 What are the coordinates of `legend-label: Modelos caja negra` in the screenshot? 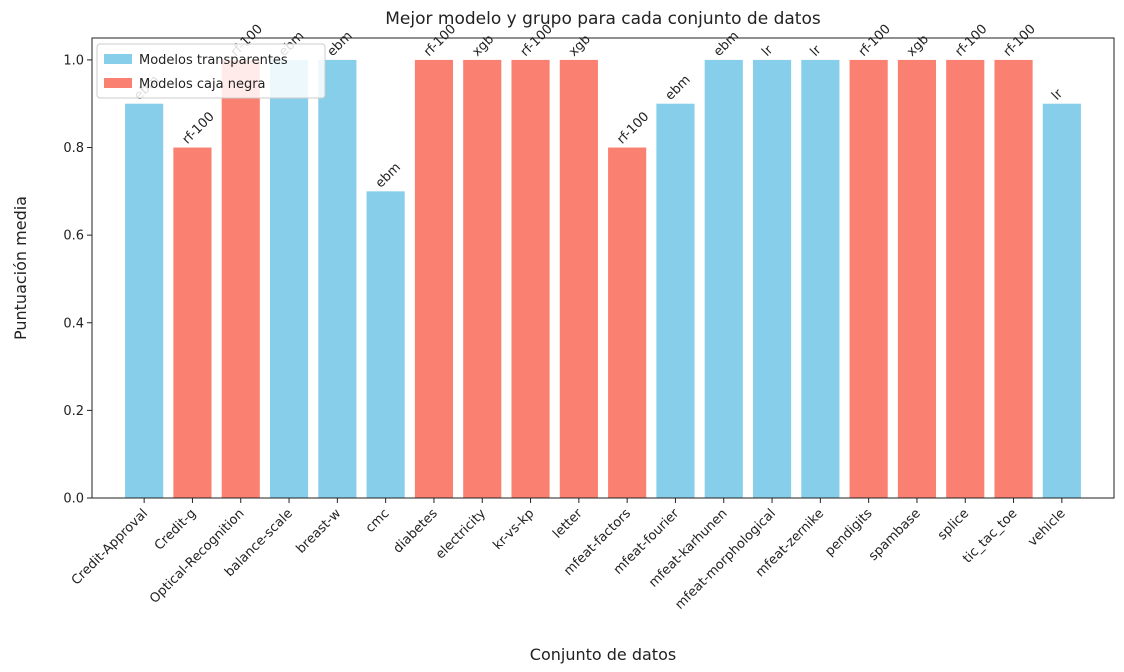 It's located at (202, 84).